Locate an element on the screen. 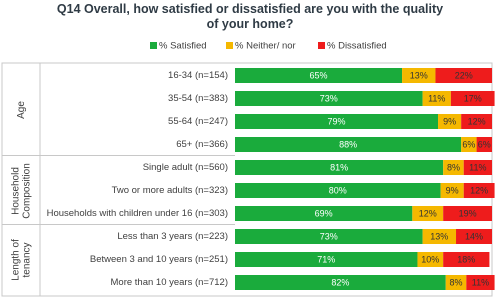  category-label: 65+ (n=366) is located at coordinates (202, 144).